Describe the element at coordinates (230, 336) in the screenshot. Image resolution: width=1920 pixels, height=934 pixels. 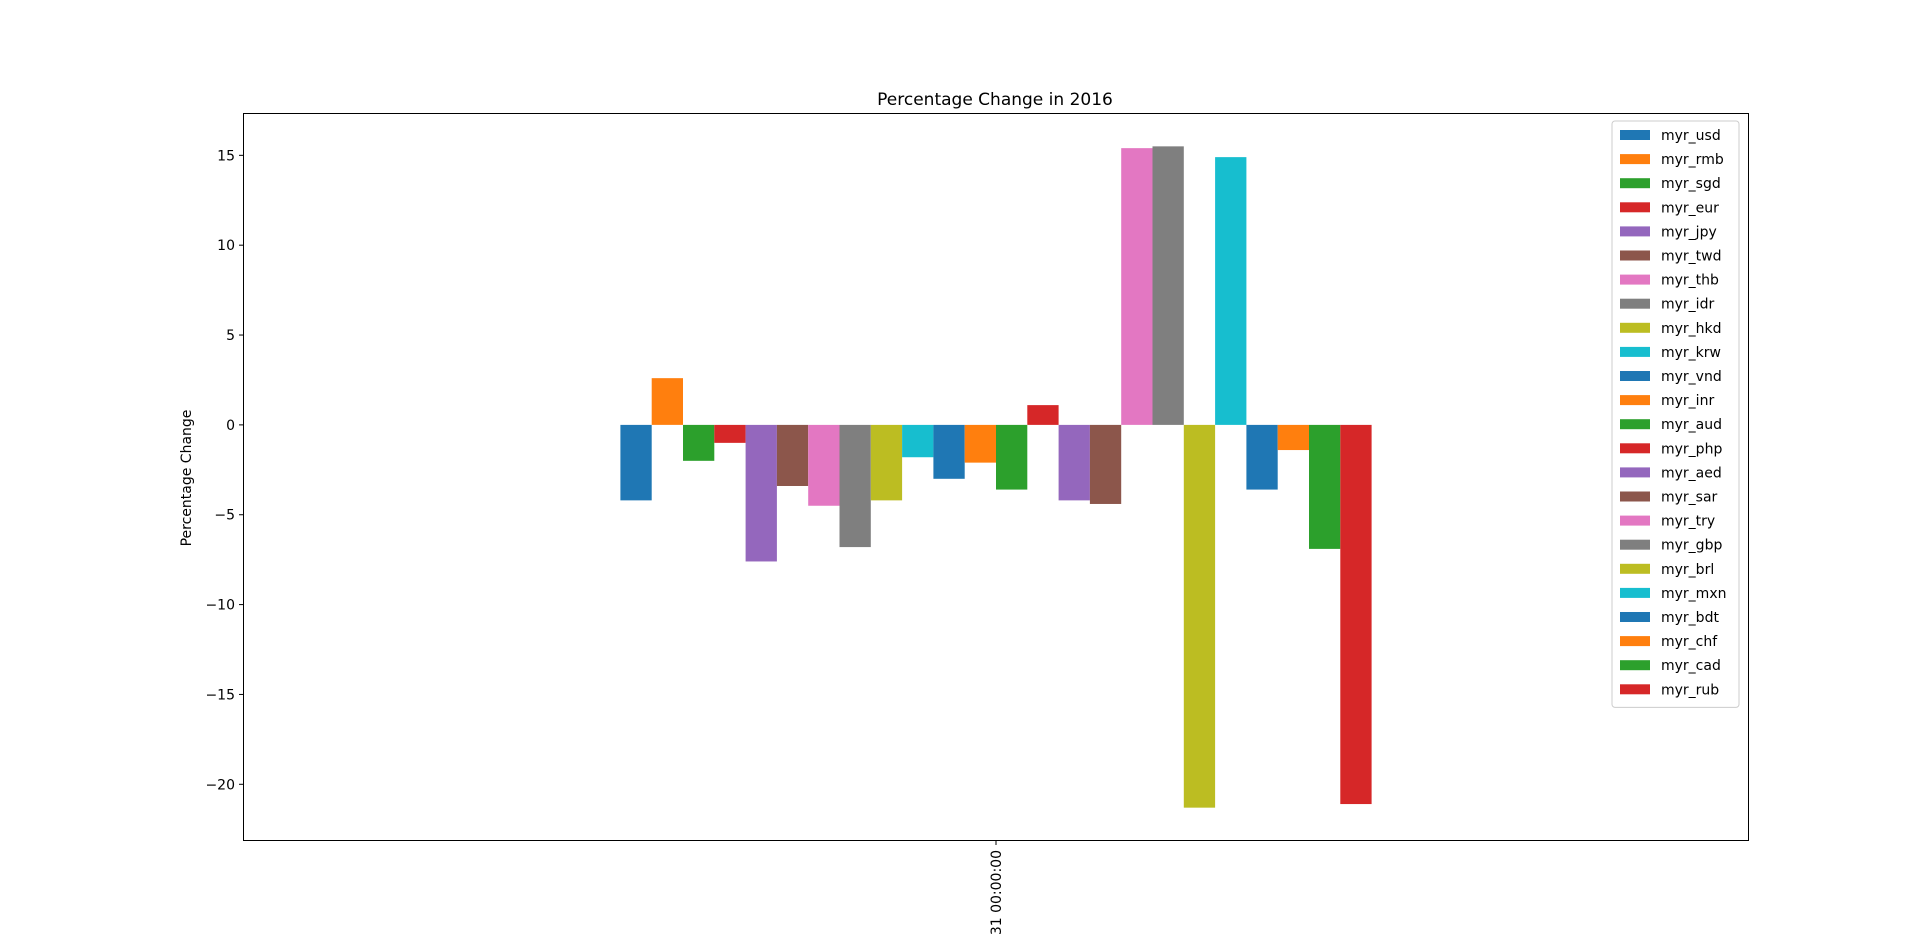
I see `y-tick-label: 5` at that location.